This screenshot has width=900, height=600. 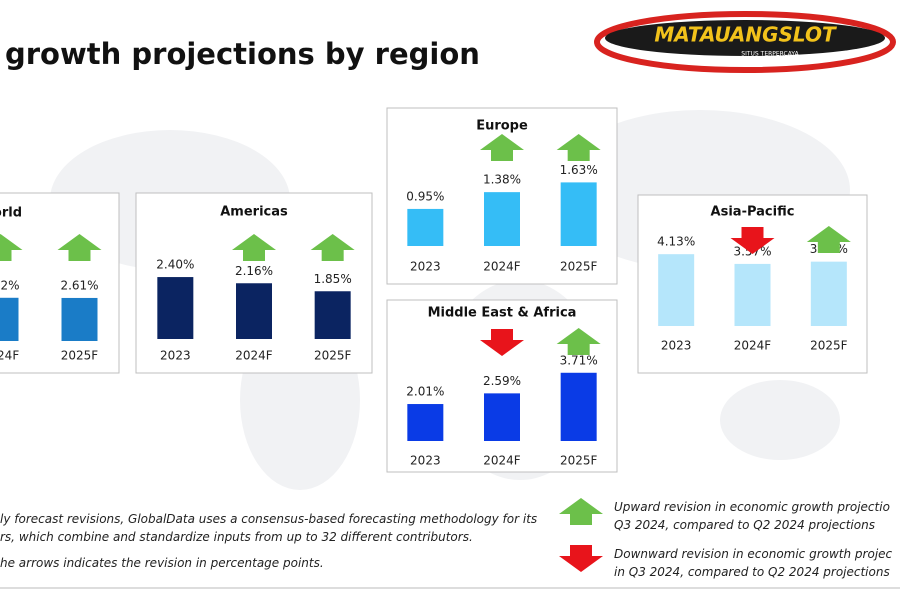 I want to click on value-label: 1.63%, so click(x=579, y=170).